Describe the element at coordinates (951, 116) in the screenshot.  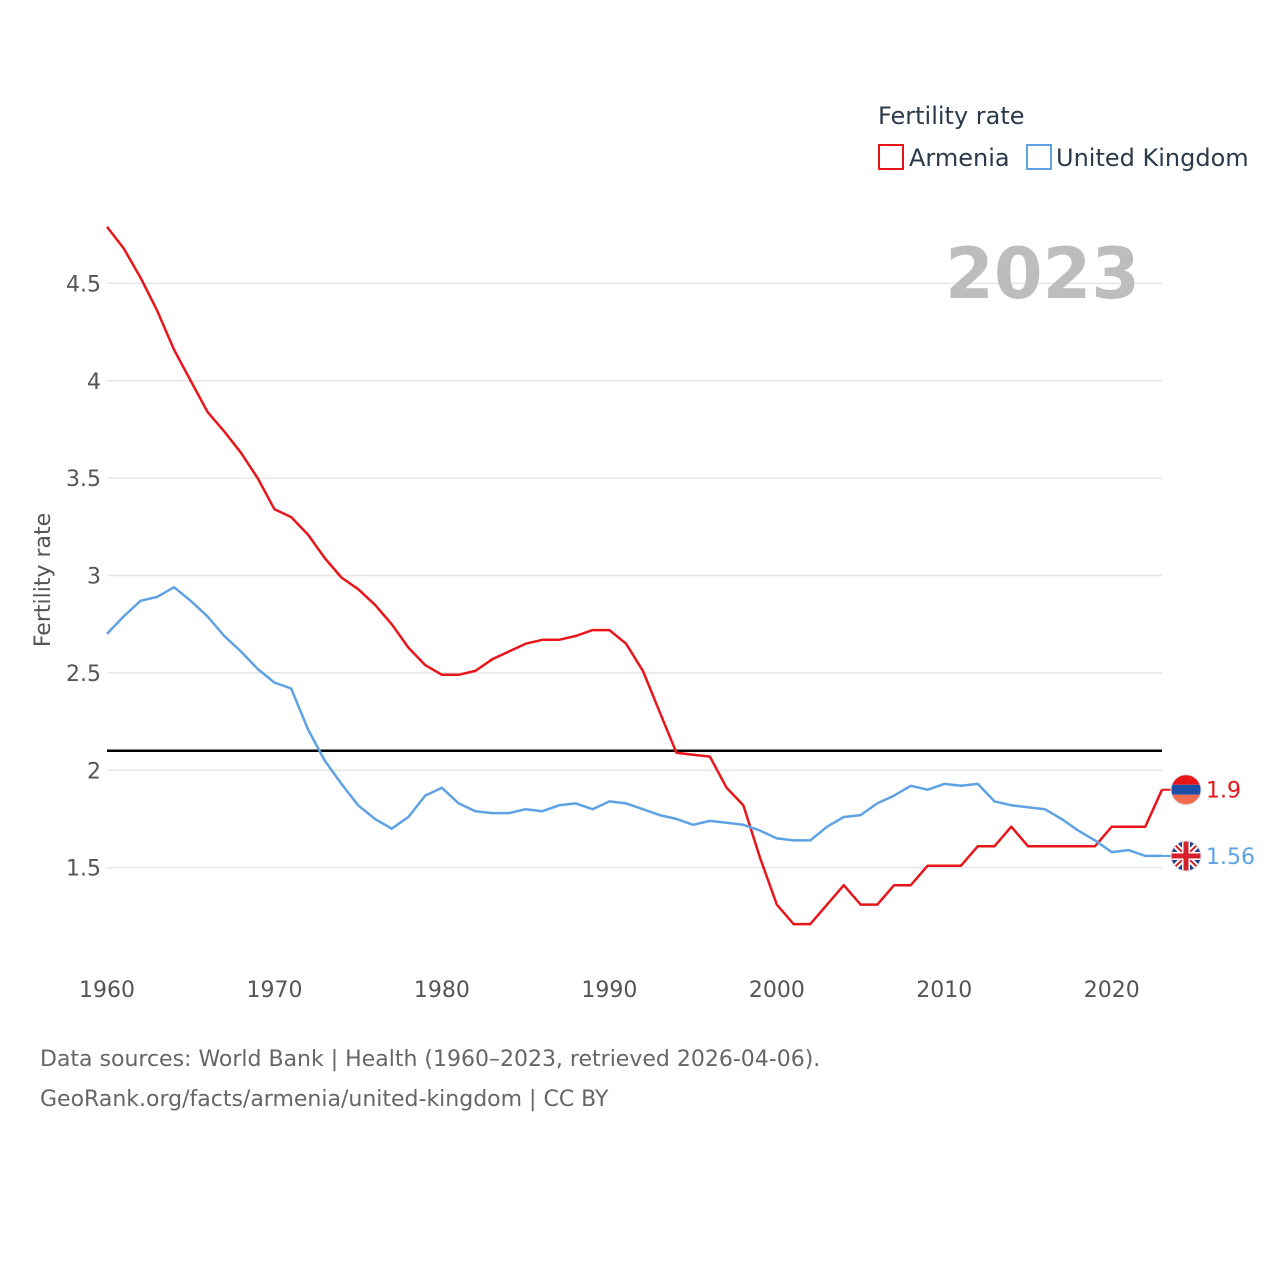
I see `legend-title: Fertility rate` at that location.